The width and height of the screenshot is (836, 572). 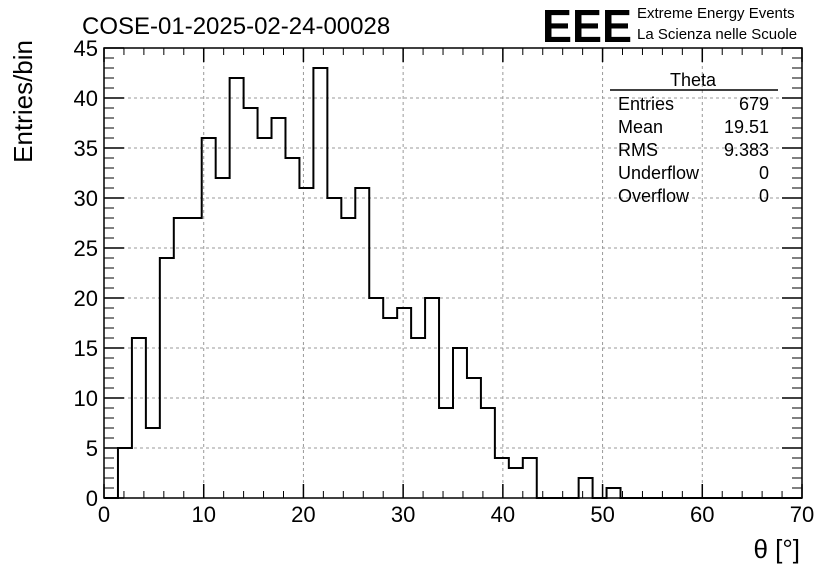 I want to click on x-axis-label: θ [°], so click(x=776, y=549).